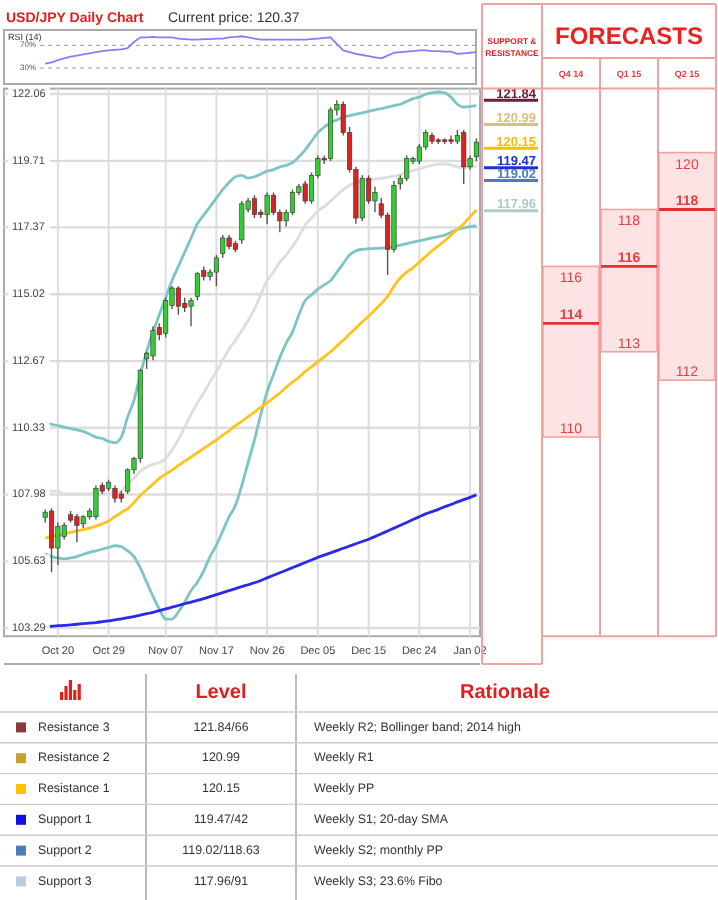  What do you see at coordinates (629, 36) in the screenshot?
I see `chart-title: FORECASTS` at bounding box center [629, 36].